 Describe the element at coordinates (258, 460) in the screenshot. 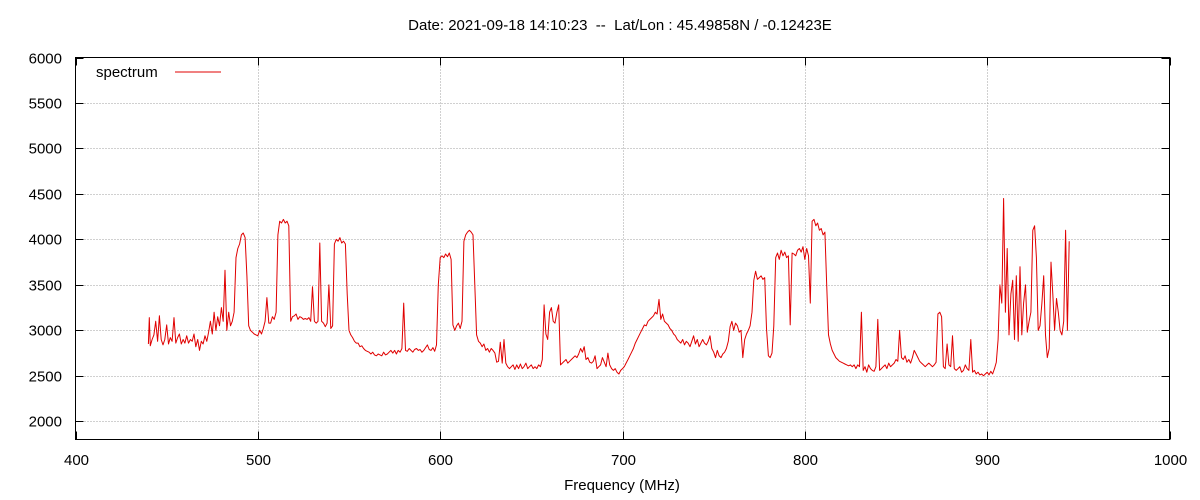

I see `x-tick-label: 500` at that location.